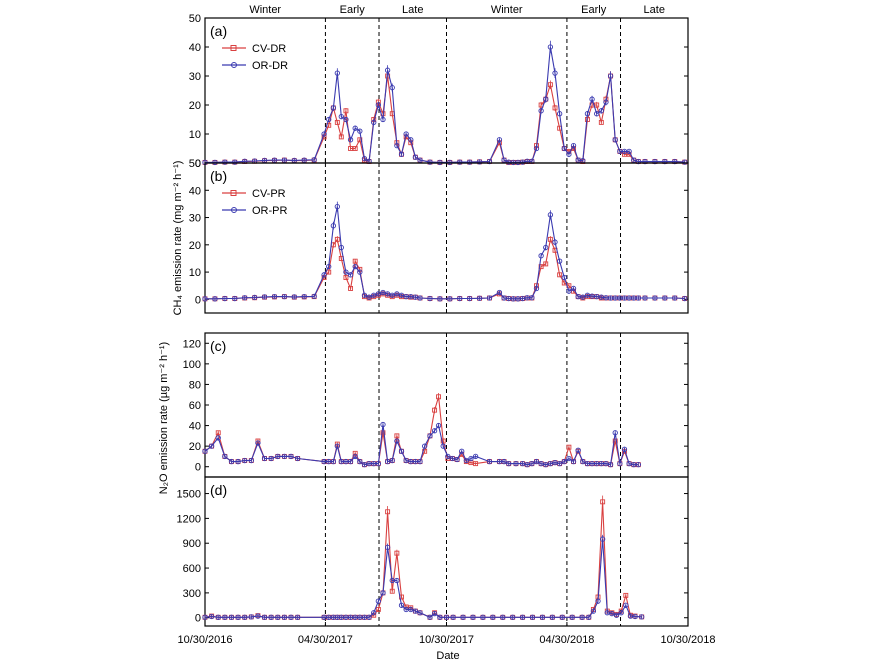  What do you see at coordinates (195, 219) in the screenshot?
I see `y-tick-label: 30` at bounding box center [195, 219].